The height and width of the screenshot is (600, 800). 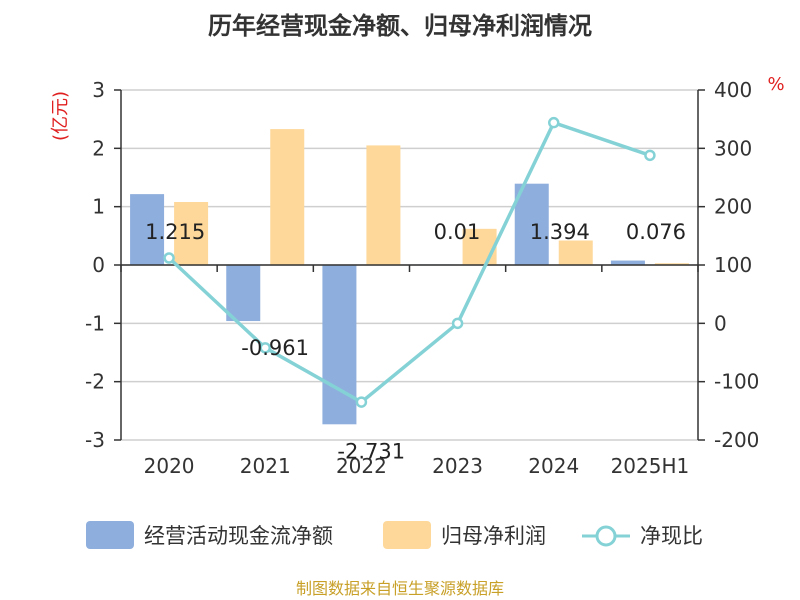 I want to click on legend-label-ratio: 净现比, so click(x=671, y=536).